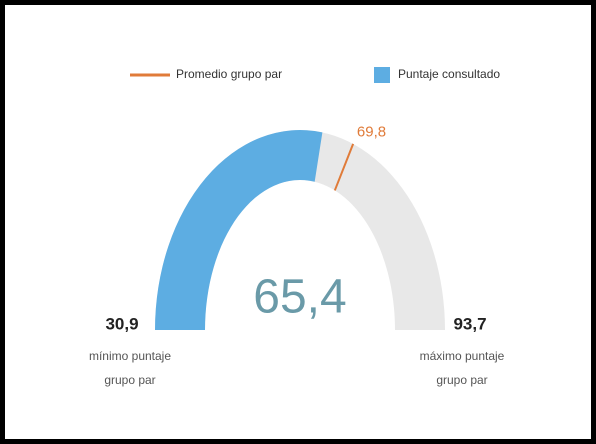 The image size is (596, 444). Describe the element at coordinates (469, 323) in the screenshot. I see `tick-label: 93,7` at that location.